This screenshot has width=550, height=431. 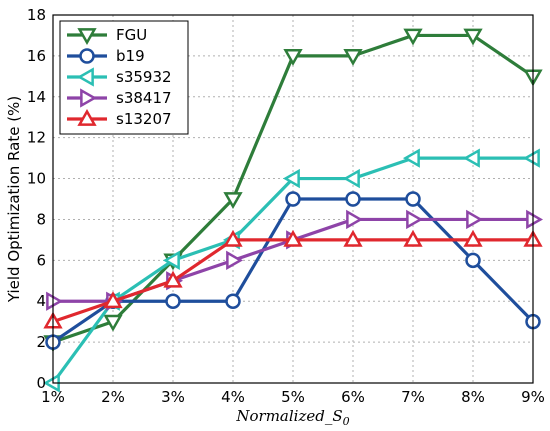 What do you see at coordinates (144, 77) in the screenshot?
I see `legend-label: s35932` at bounding box center [144, 77].